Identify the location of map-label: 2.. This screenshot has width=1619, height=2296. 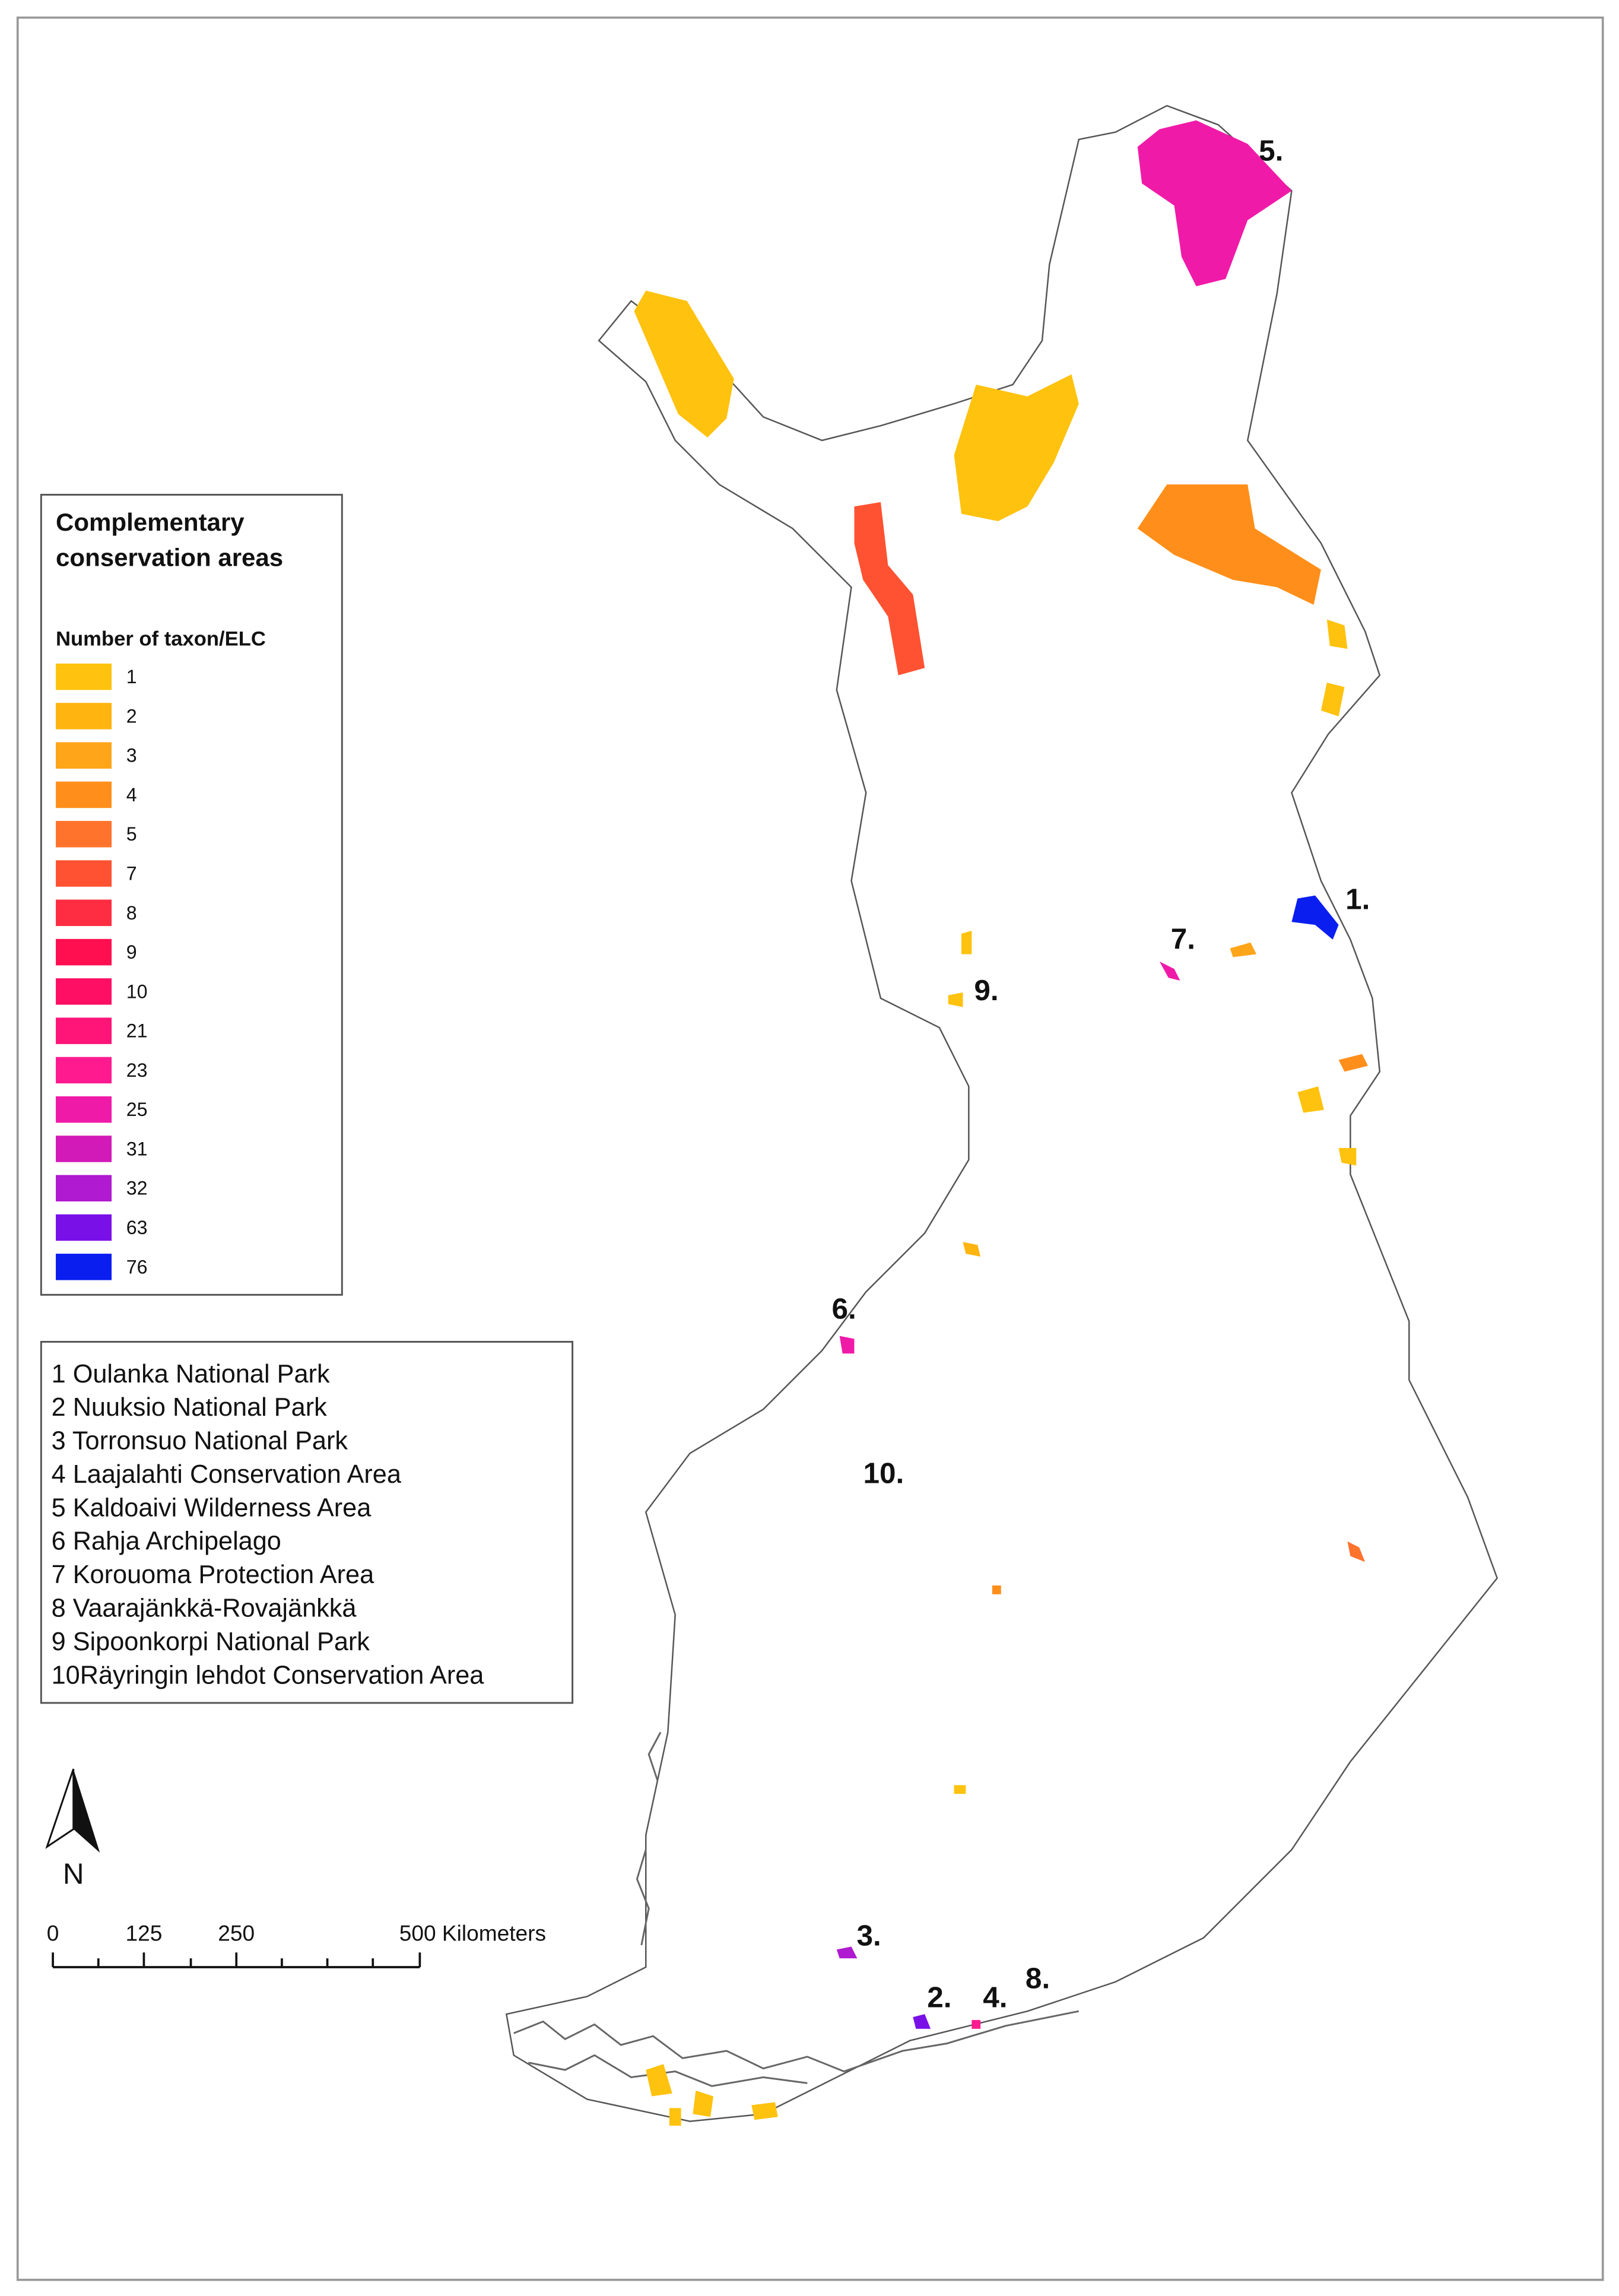
(939, 1997).